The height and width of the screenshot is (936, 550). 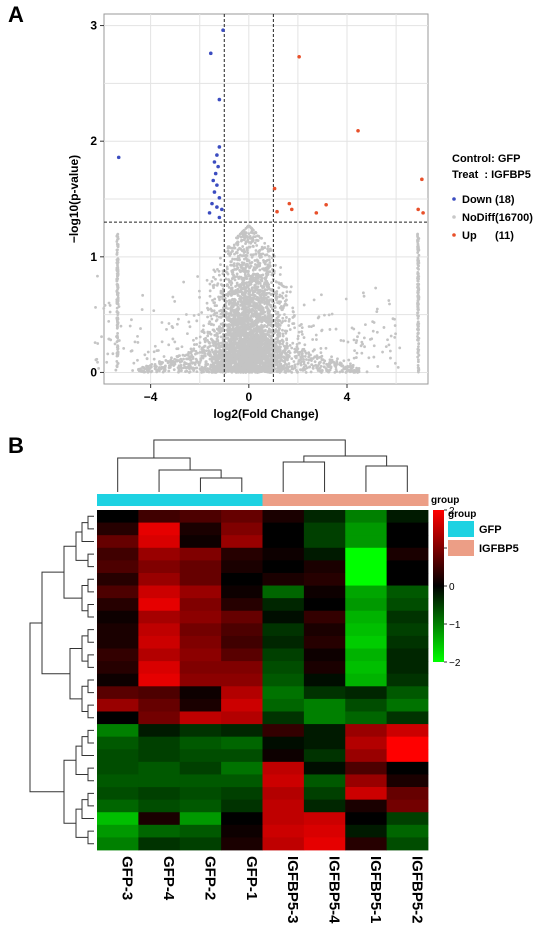 What do you see at coordinates (445, 500) in the screenshot?
I see `group-bar-label: group` at bounding box center [445, 500].